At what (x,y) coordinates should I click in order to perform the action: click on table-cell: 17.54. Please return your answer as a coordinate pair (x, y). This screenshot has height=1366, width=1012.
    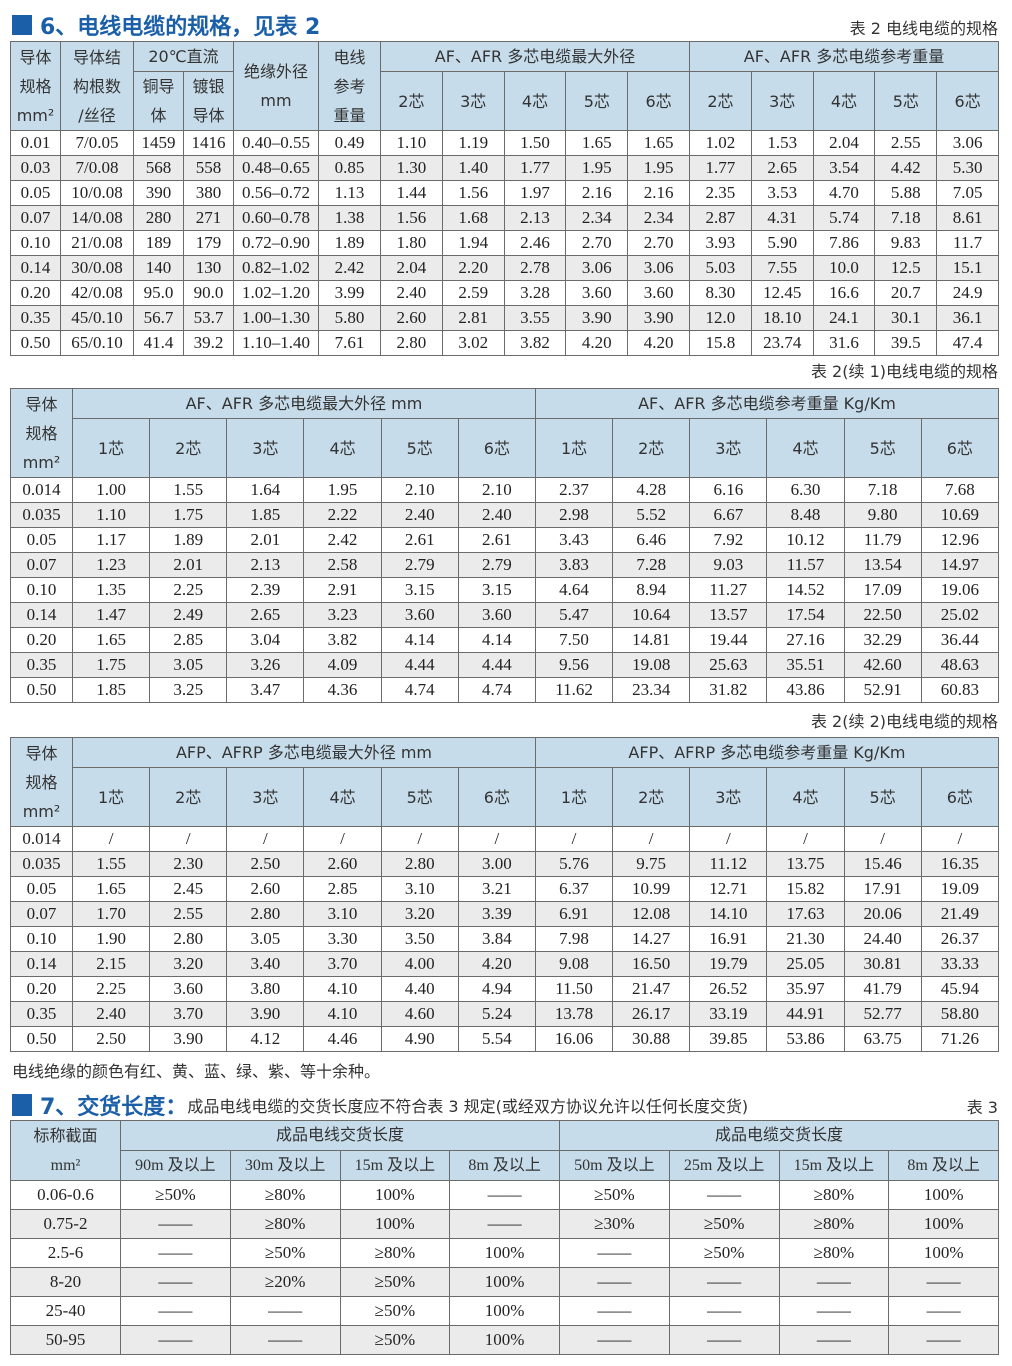
    Looking at the image, I should click on (805, 615).